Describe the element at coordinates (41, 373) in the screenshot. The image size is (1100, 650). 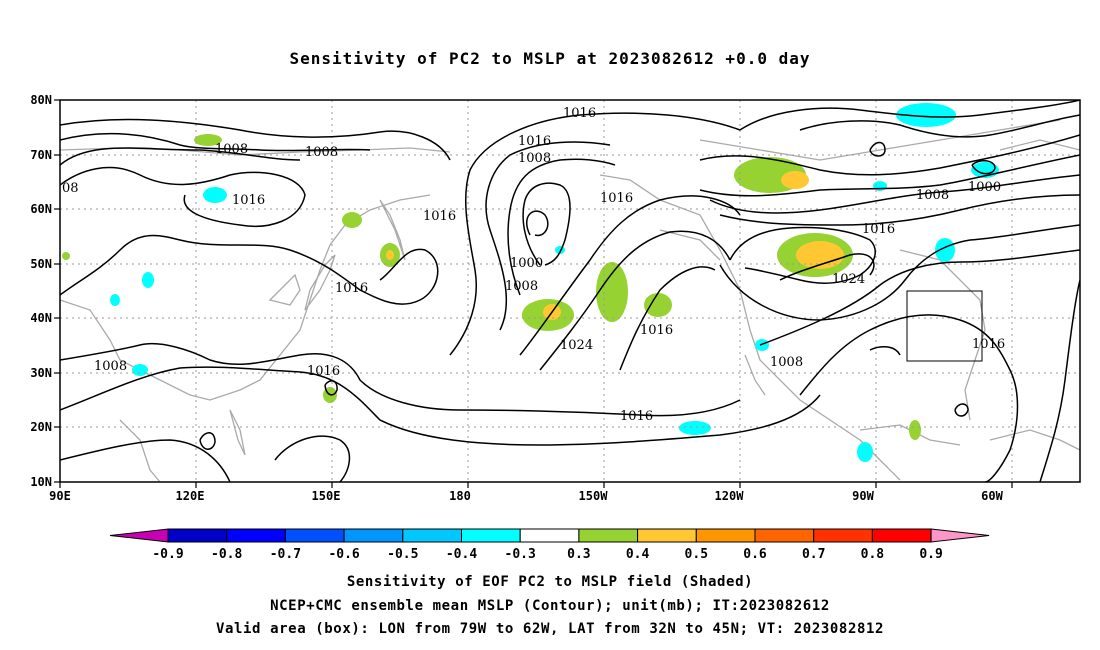
I see `lat-label: 30N` at that location.